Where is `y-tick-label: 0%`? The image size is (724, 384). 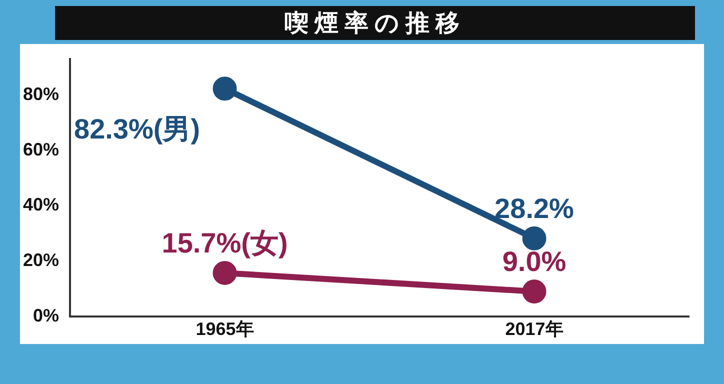 y-tick-label: 0% is located at coordinates (46, 315).